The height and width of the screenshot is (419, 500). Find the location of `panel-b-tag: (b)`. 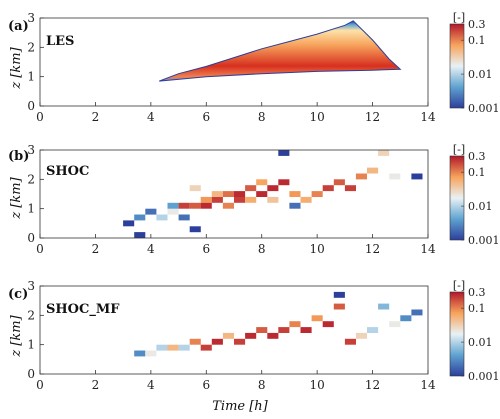

panel-b-tag: (b) is located at coordinates (18, 156).